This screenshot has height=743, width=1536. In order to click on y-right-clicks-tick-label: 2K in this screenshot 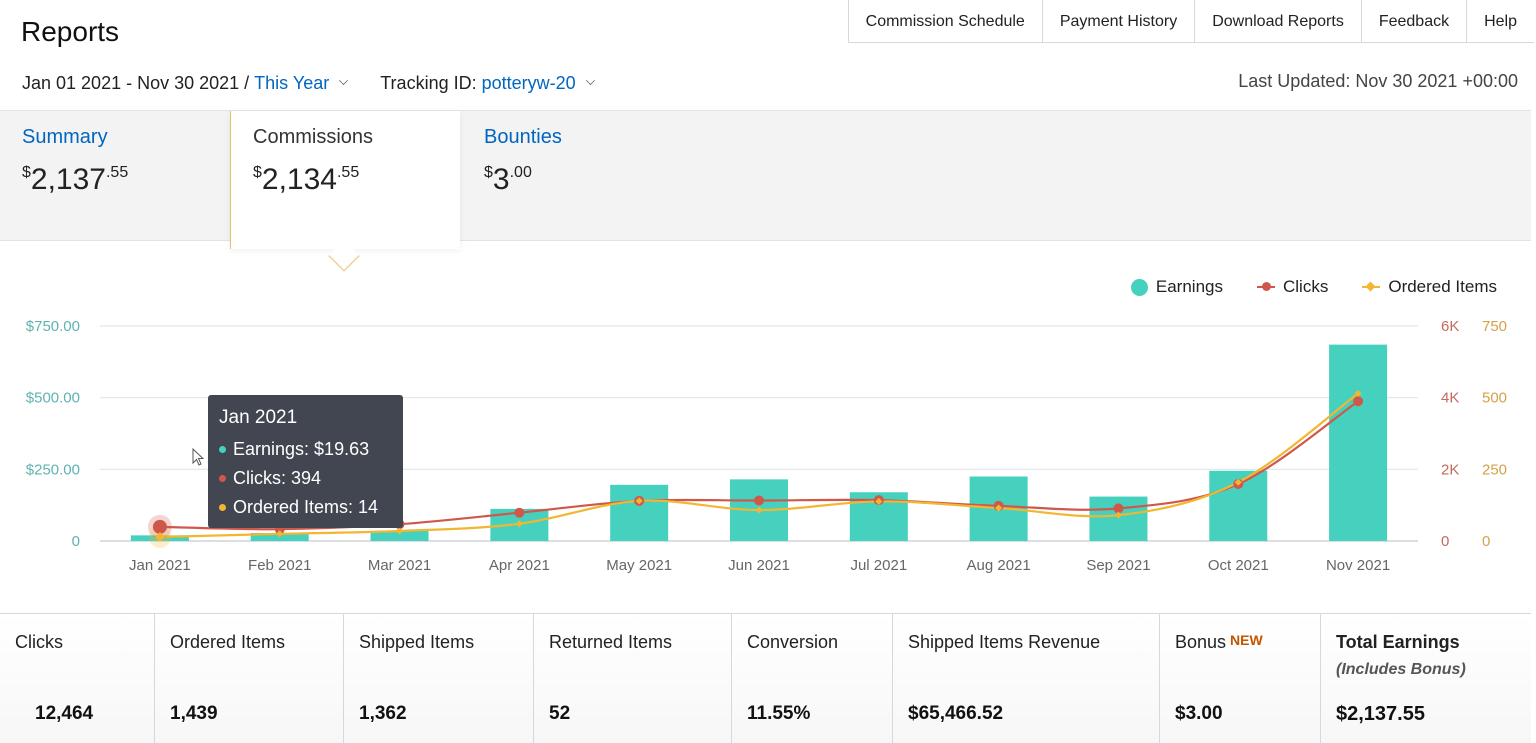, I will do `click(1450, 469)`.